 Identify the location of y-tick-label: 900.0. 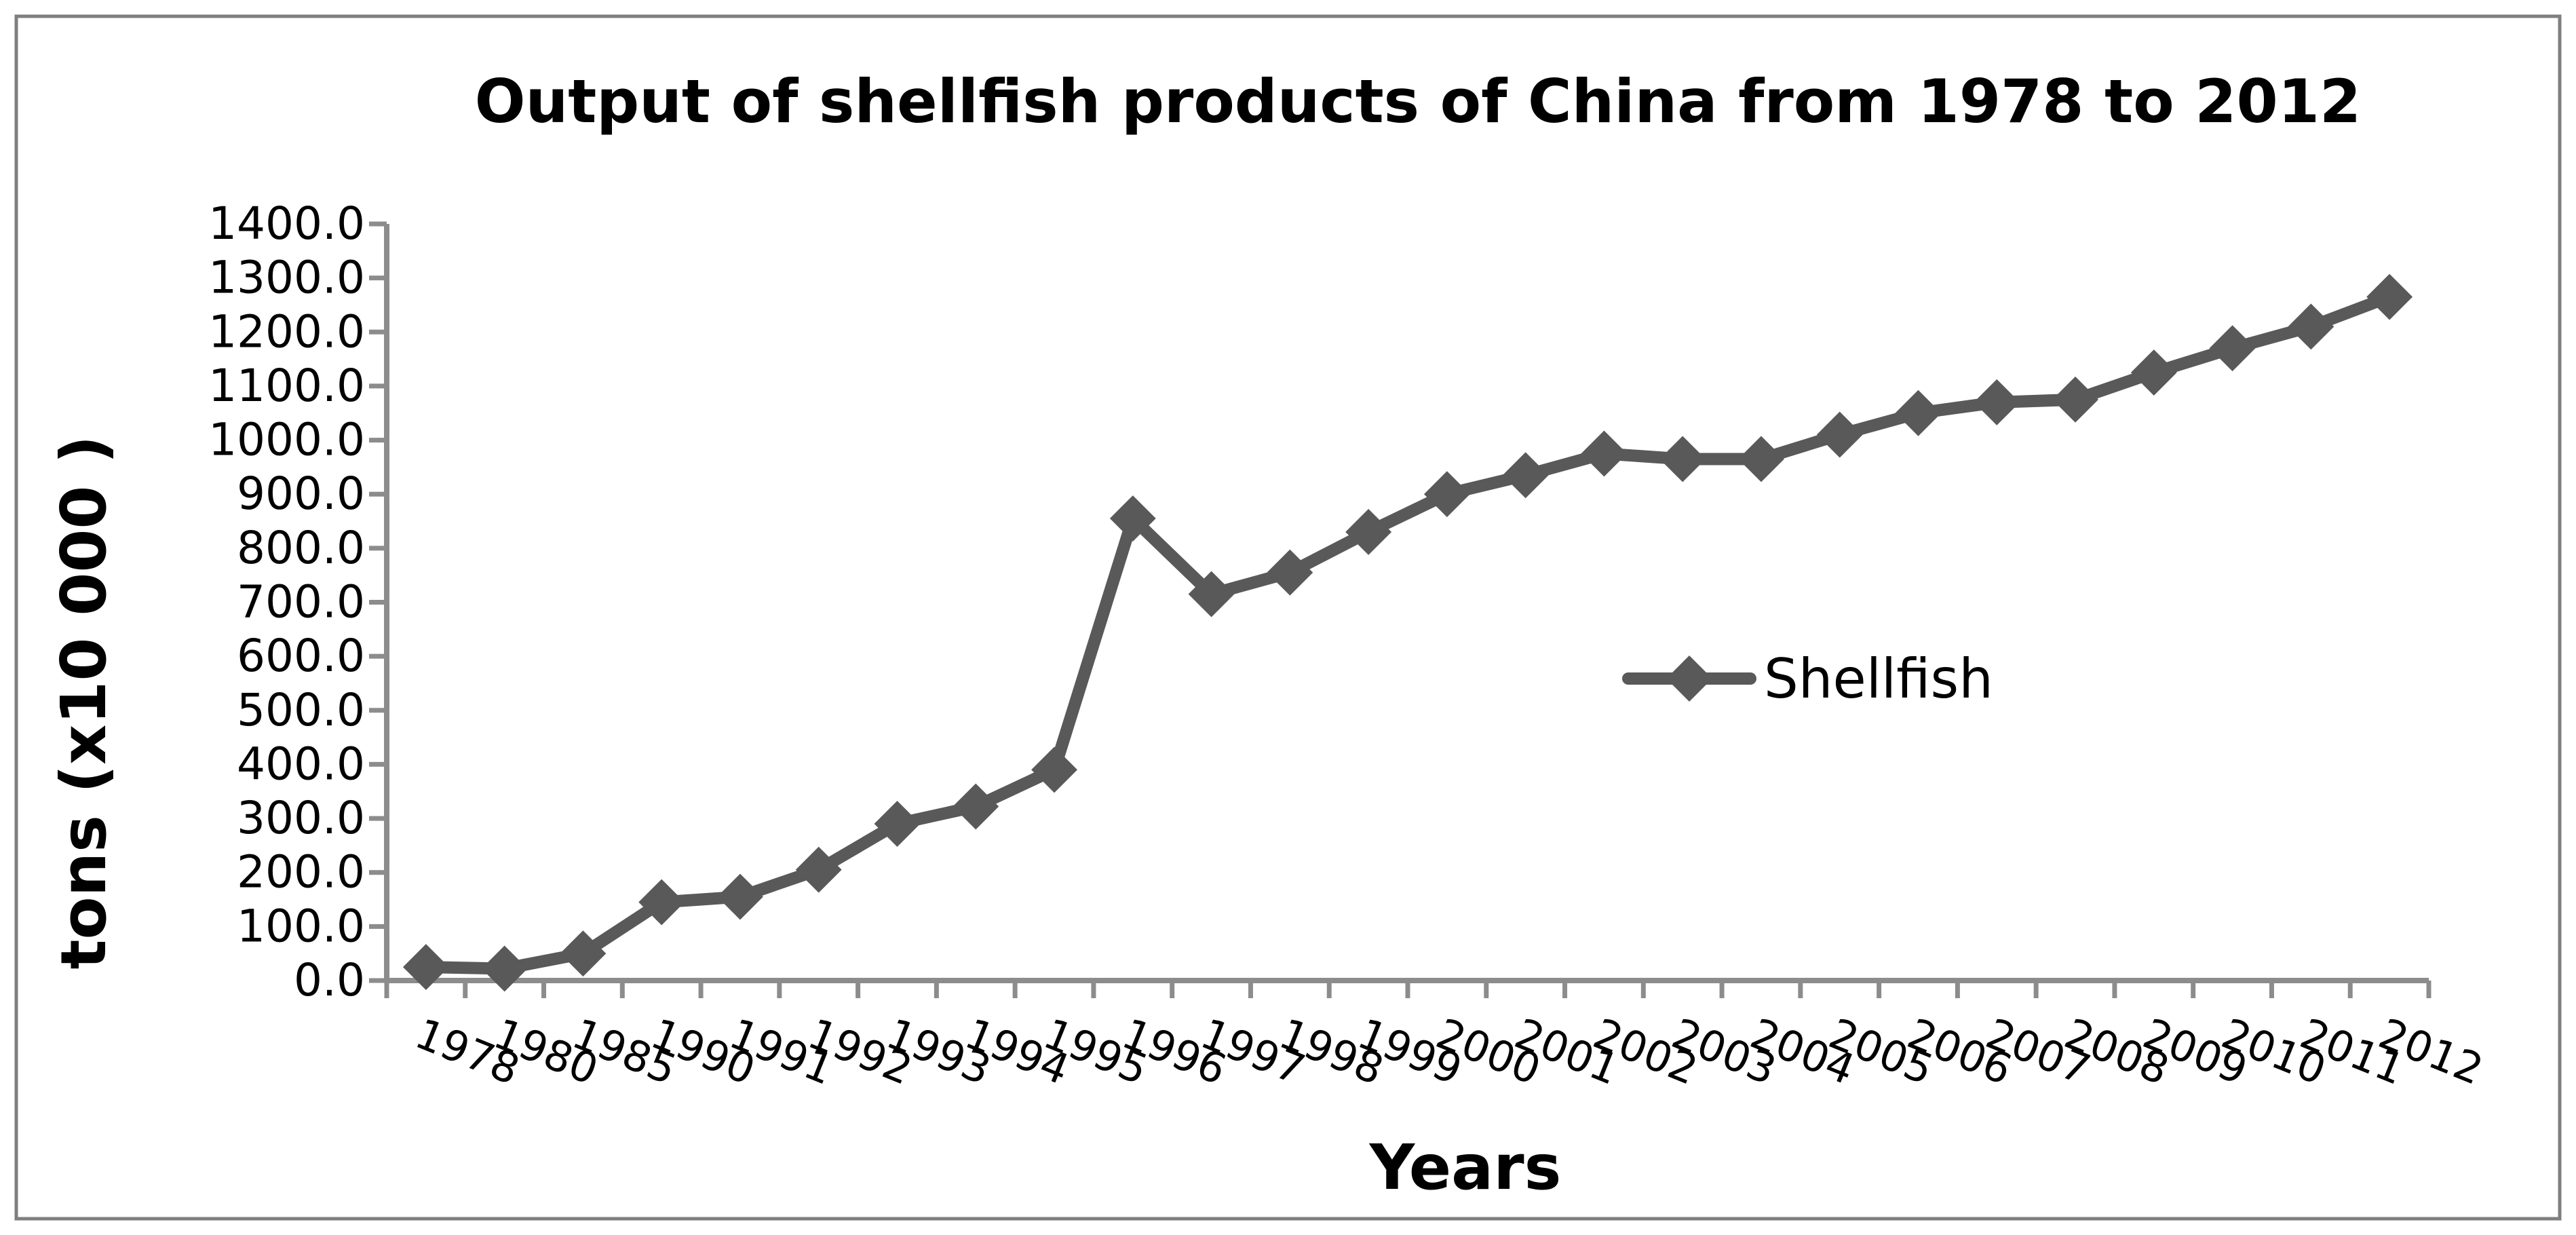
(301, 494).